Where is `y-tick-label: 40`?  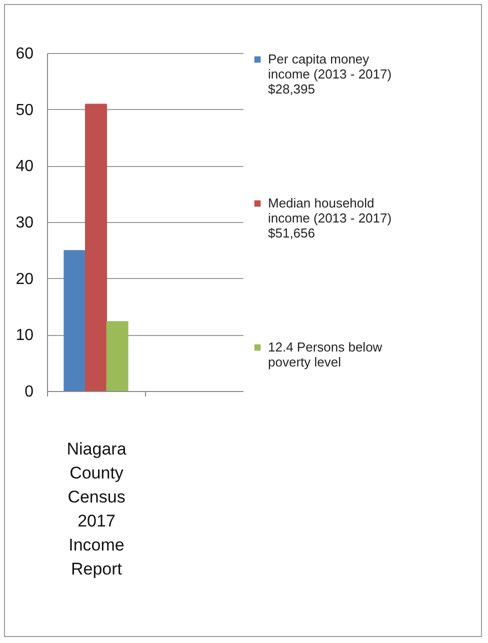 y-tick-label: 40 is located at coordinates (25, 167).